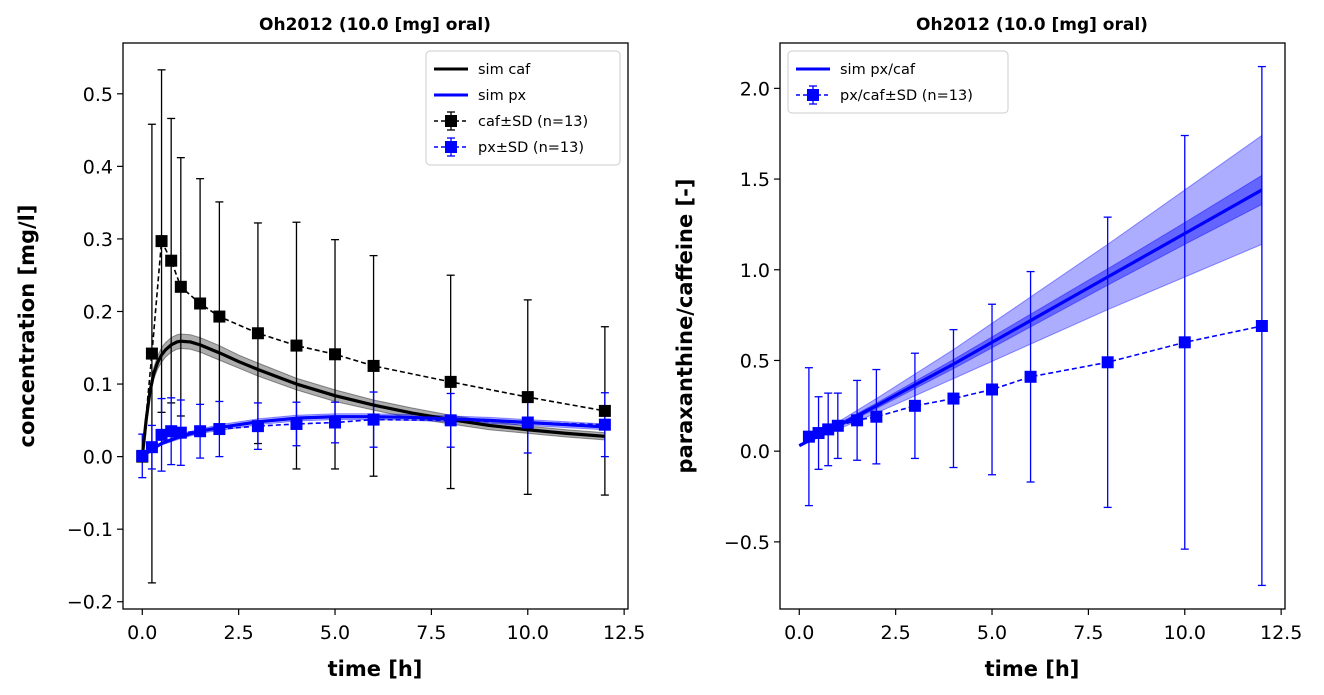  What do you see at coordinates (98, 240) in the screenshot?
I see `left-y-tick-label: 0.3` at bounding box center [98, 240].